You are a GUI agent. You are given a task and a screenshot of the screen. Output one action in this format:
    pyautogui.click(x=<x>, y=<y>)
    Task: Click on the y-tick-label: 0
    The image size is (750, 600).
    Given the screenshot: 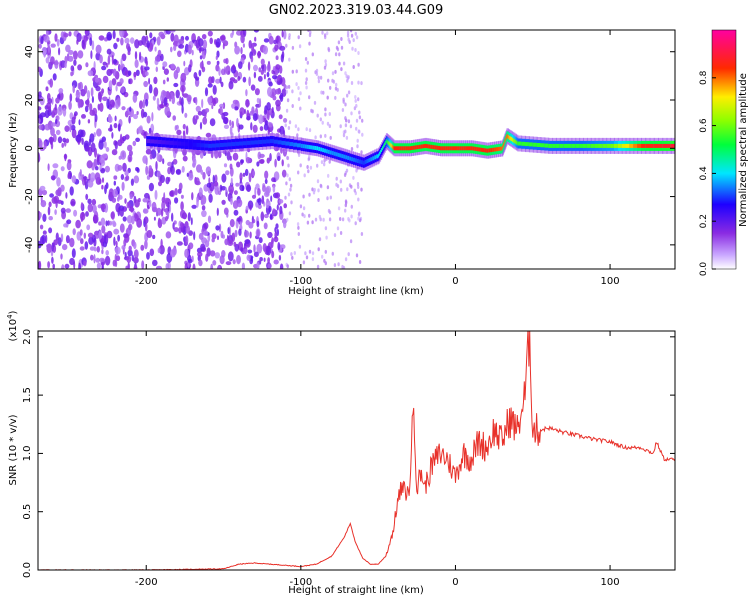 What is the action you would take?
    pyautogui.click(x=29, y=148)
    